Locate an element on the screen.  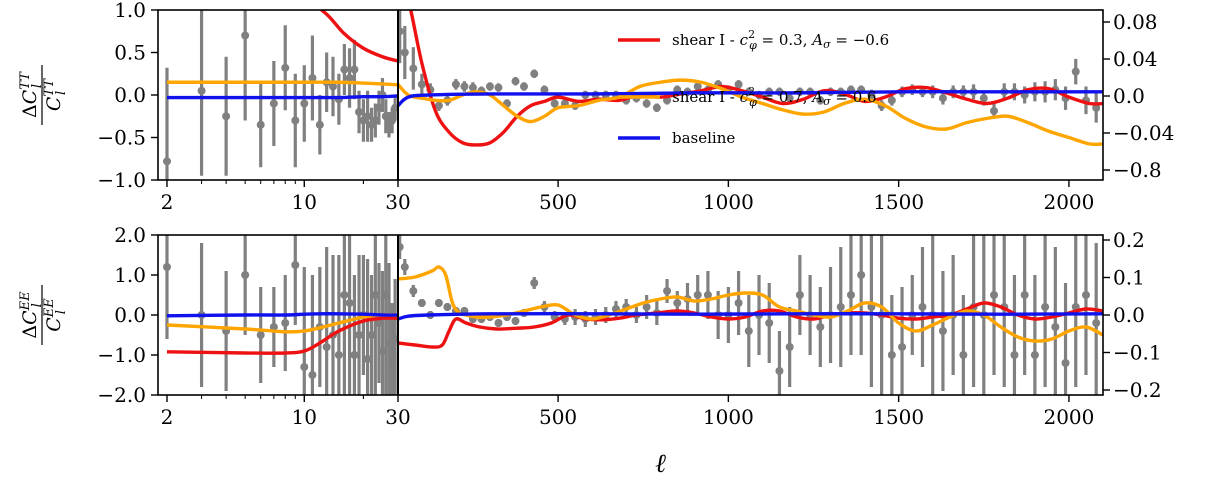
y-axis-label-denominator: CEEl is located at coordinates (55, 315).